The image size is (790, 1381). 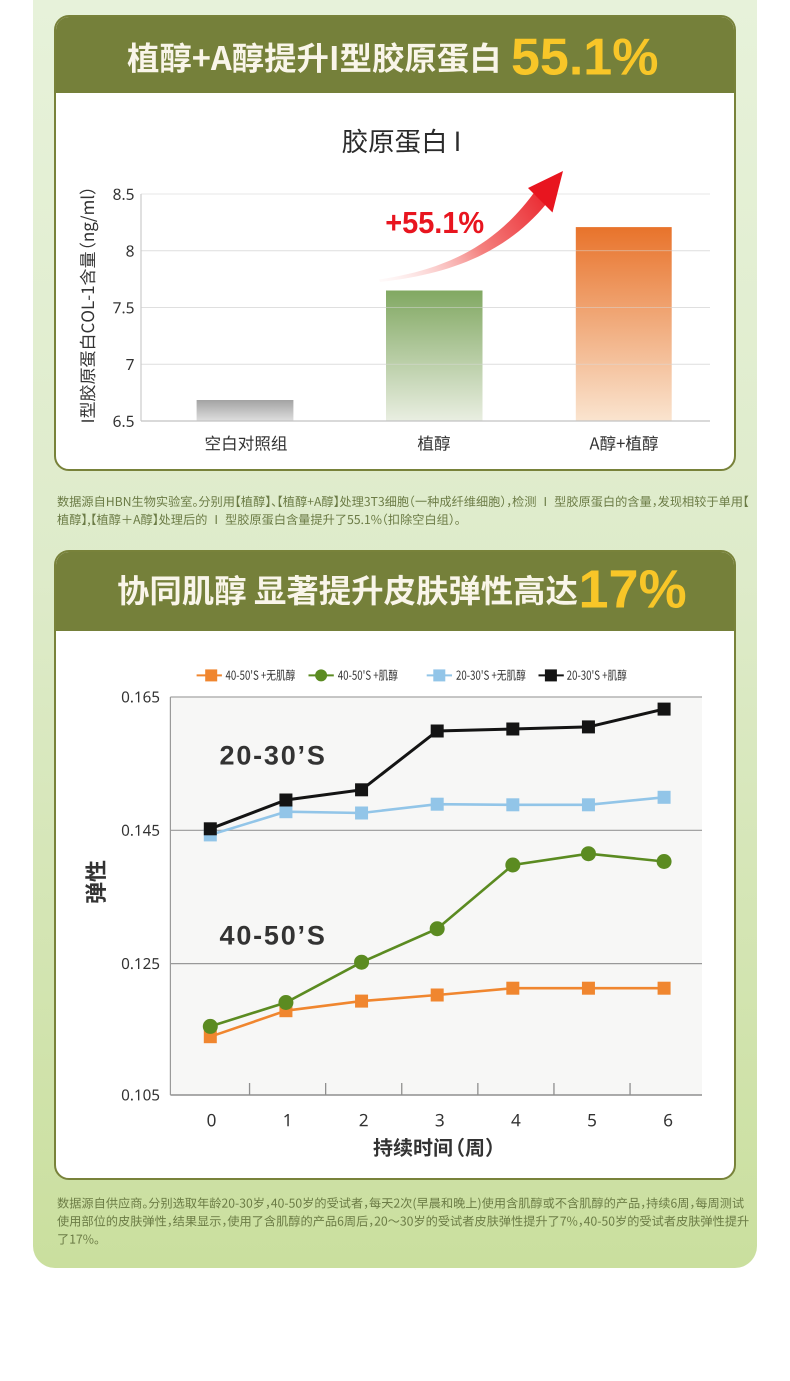 What do you see at coordinates (273, 936) in the screenshot?
I see `svg-text: 40-50’S` at bounding box center [273, 936].